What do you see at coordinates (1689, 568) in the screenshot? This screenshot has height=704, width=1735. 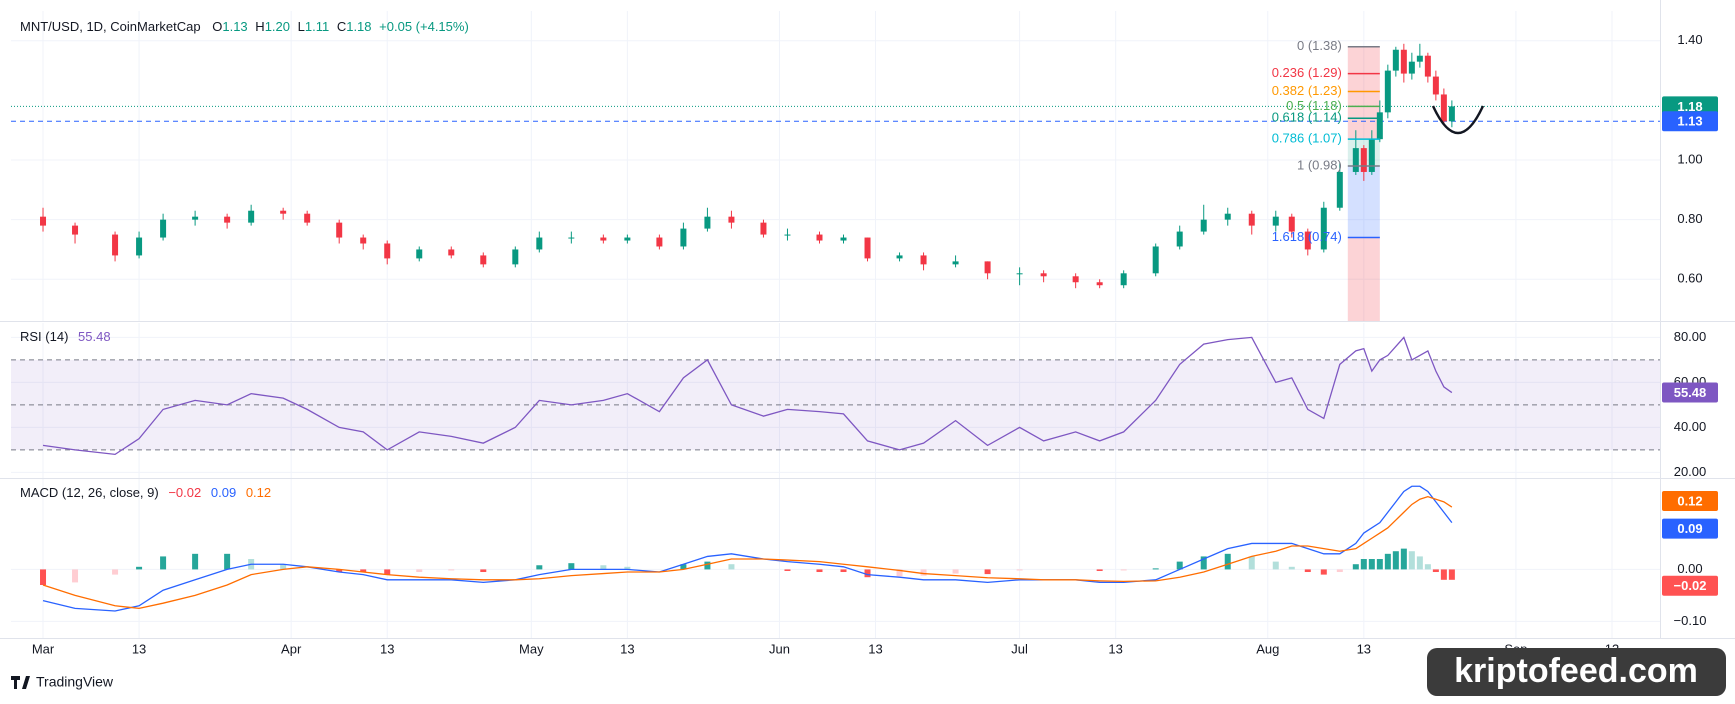 I see `y-tick-label: 0.00` at bounding box center [1689, 568].